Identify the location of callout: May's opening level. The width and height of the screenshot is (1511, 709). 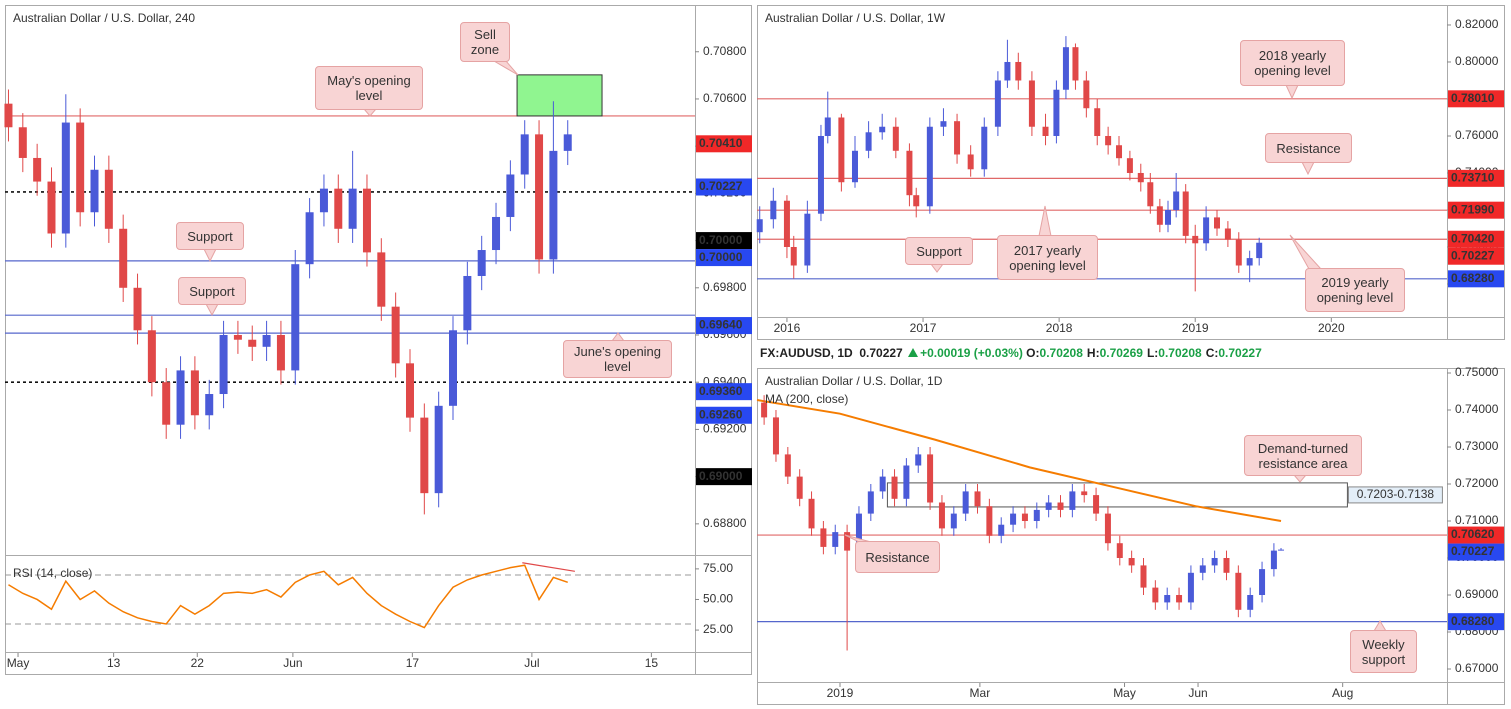
(369, 88).